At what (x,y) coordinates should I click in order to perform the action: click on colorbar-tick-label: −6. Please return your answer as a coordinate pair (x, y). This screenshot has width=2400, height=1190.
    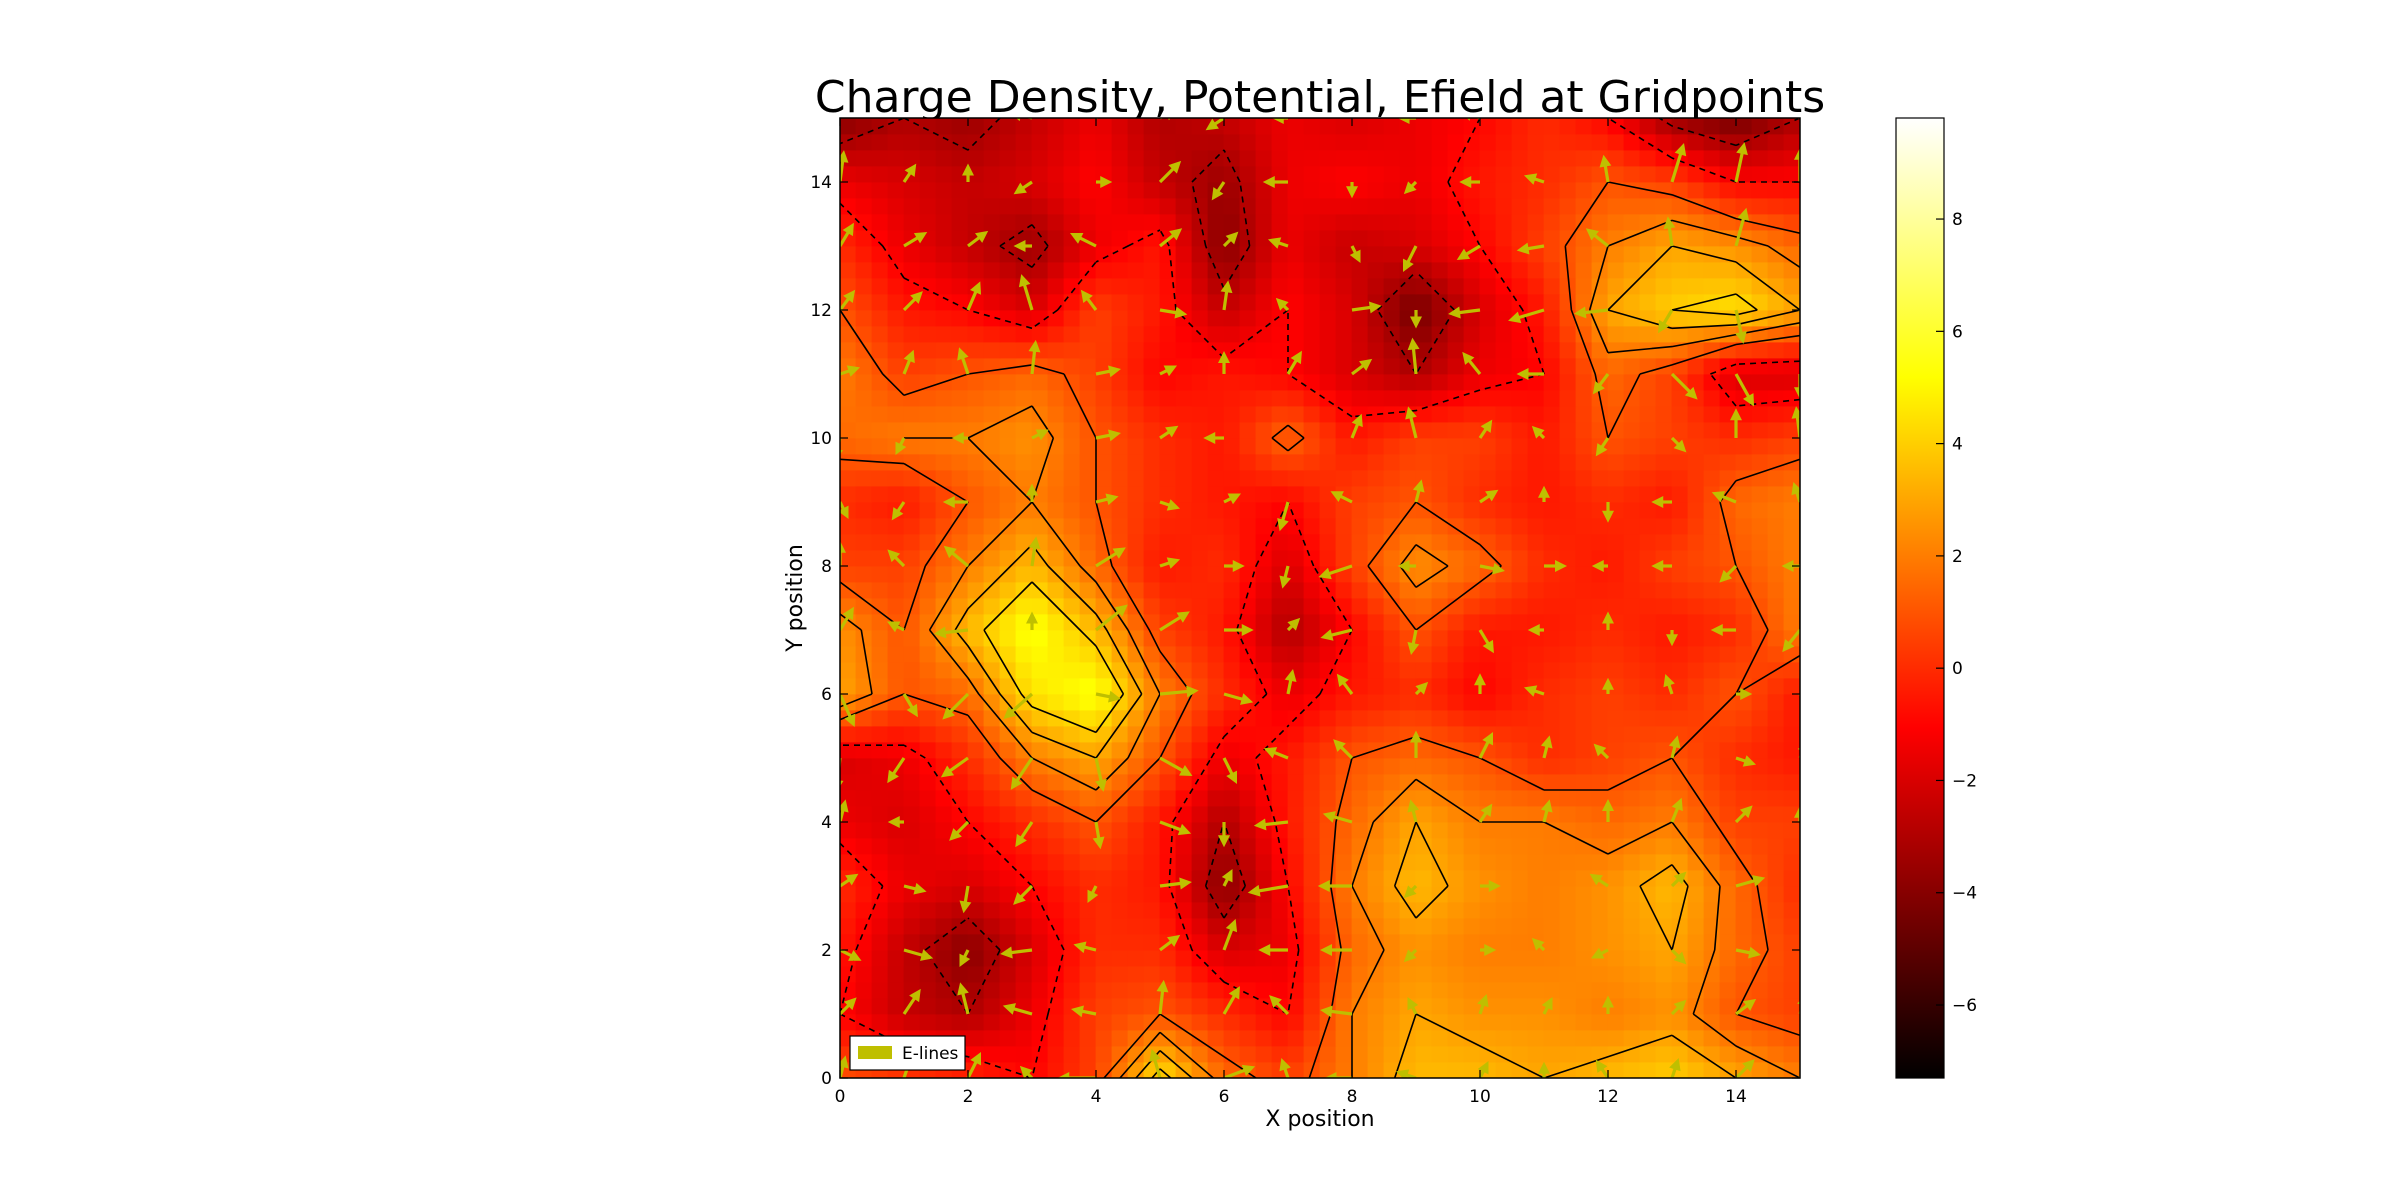
    Looking at the image, I should click on (1964, 1006).